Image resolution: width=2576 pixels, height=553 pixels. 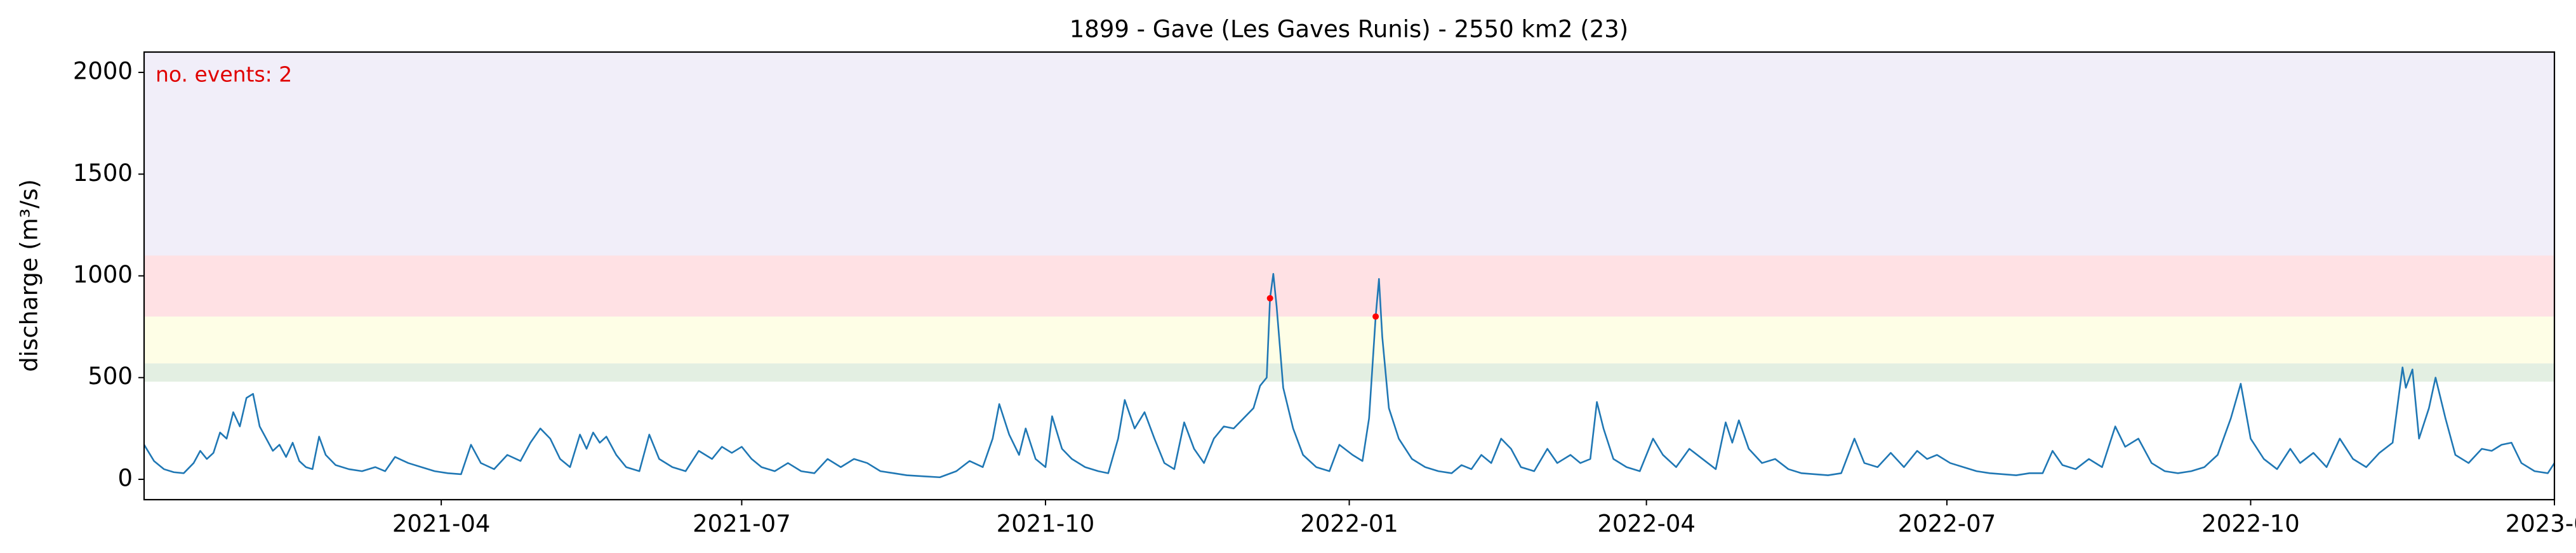 I want to click on y-tick-label: 0, so click(x=125, y=478).